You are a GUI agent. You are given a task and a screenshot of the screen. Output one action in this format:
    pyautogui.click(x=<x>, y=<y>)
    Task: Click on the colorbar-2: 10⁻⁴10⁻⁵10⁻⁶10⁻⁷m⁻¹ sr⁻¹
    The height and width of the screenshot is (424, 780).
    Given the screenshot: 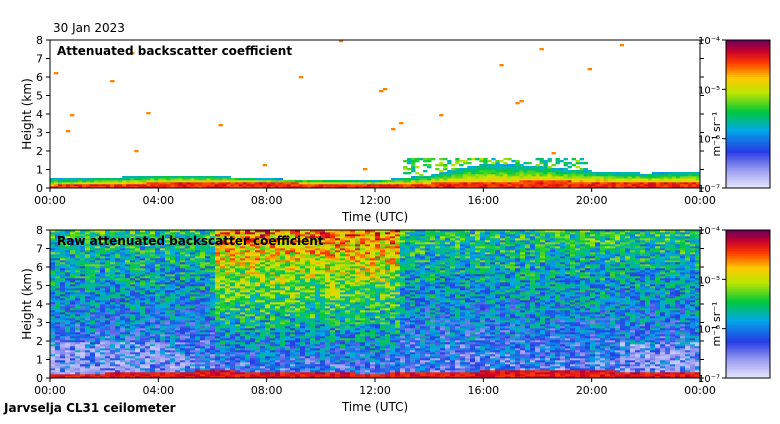 What is the action you would take?
    pyautogui.click(x=734, y=305)
    